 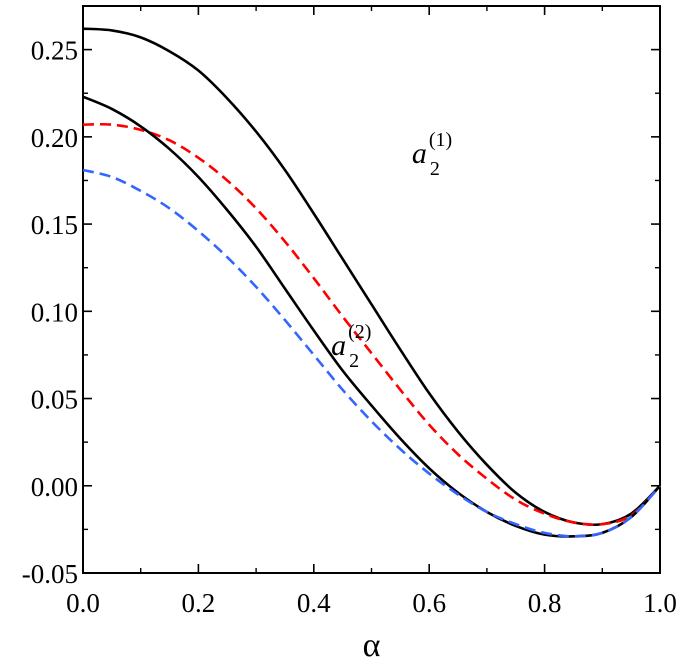 I want to click on x-tick-label: 1.0, so click(x=660, y=603).